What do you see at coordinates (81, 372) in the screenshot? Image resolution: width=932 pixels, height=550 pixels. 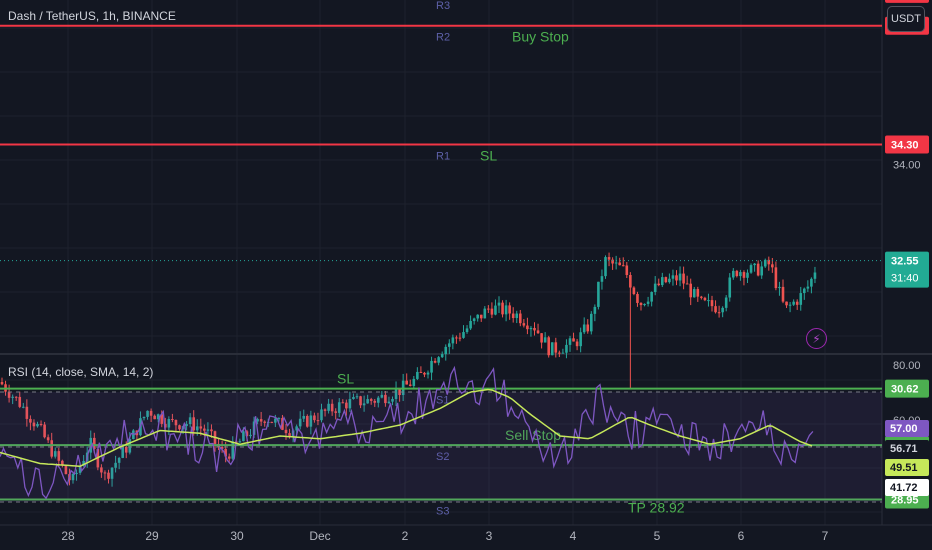 I see `rsi-indicator-label: RSI (14, close, SMA, 14, 2)` at bounding box center [81, 372].